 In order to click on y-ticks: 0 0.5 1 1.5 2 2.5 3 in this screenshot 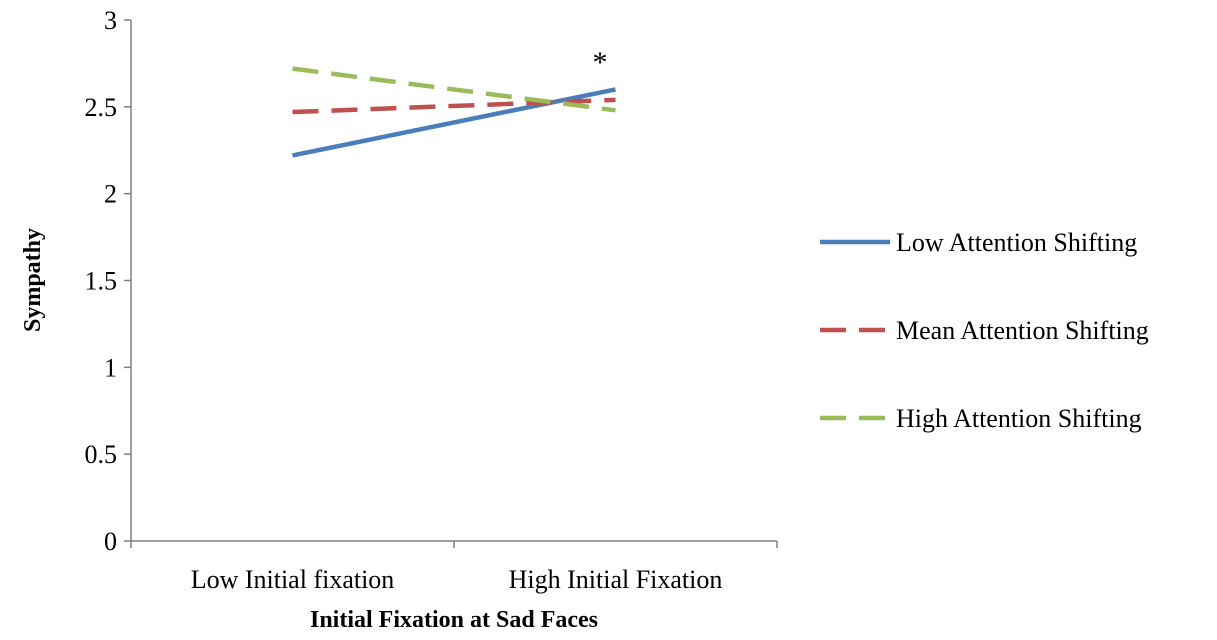, I will do `click(108, 281)`.